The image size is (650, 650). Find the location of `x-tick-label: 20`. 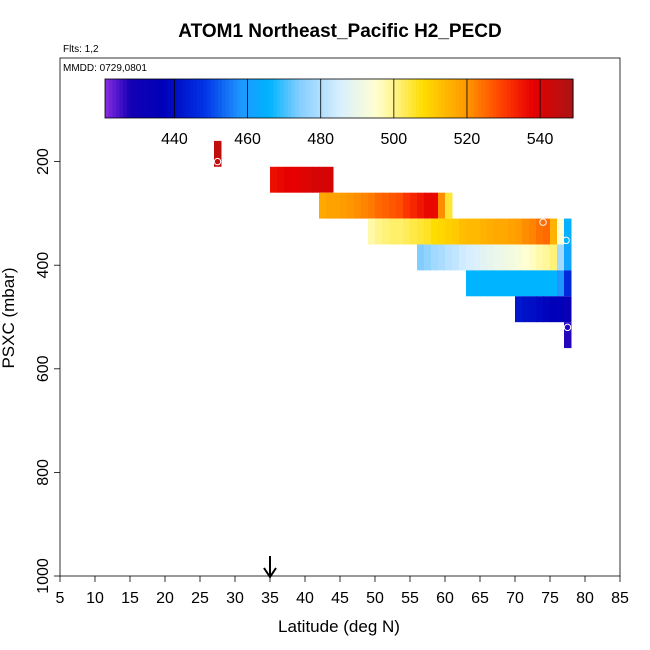

x-tick-label: 20 is located at coordinates (165, 598).